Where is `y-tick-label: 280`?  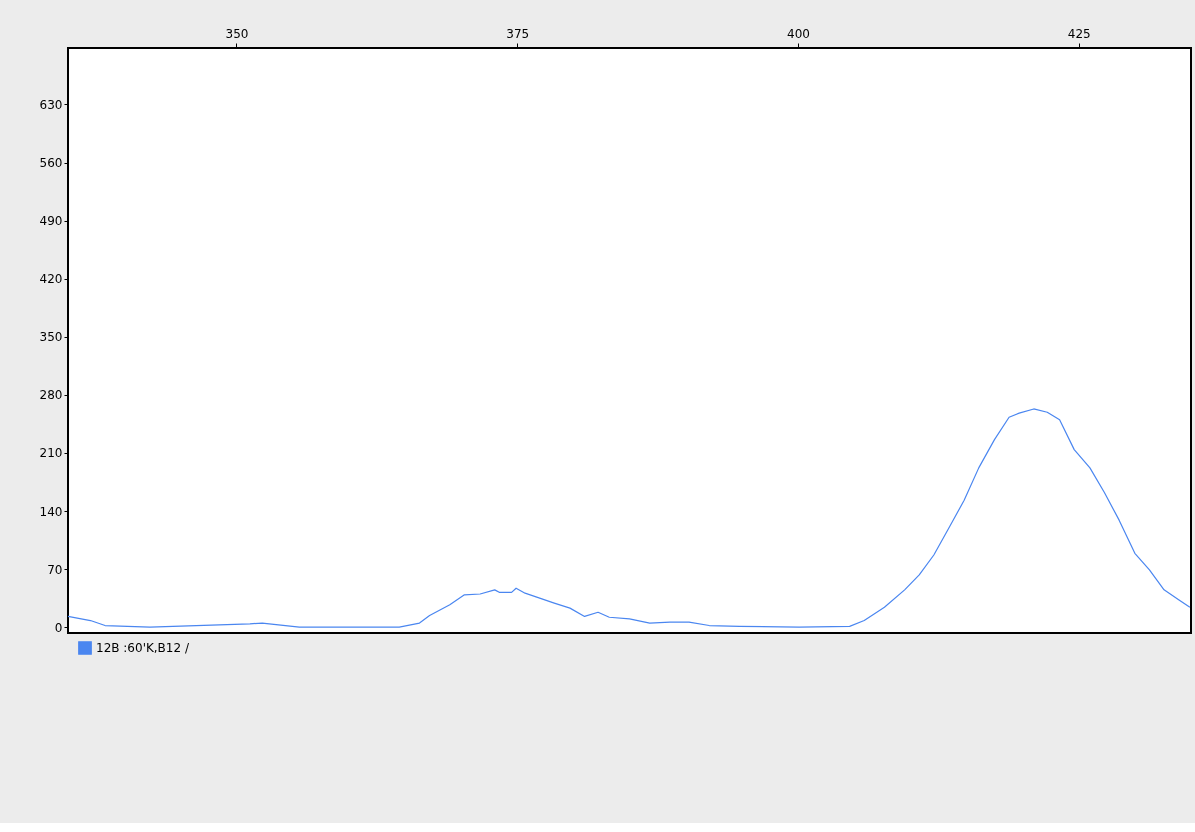
y-tick-label: 280 is located at coordinates (51, 395).